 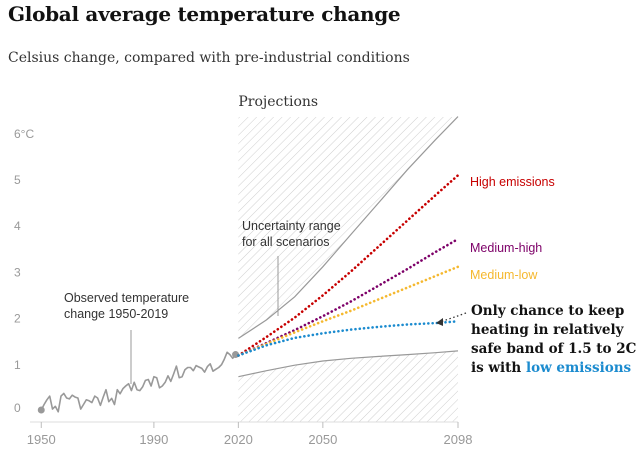 What do you see at coordinates (17, 365) in the screenshot?
I see `y-tick-label-1: 1` at bounding box center [17, 365].